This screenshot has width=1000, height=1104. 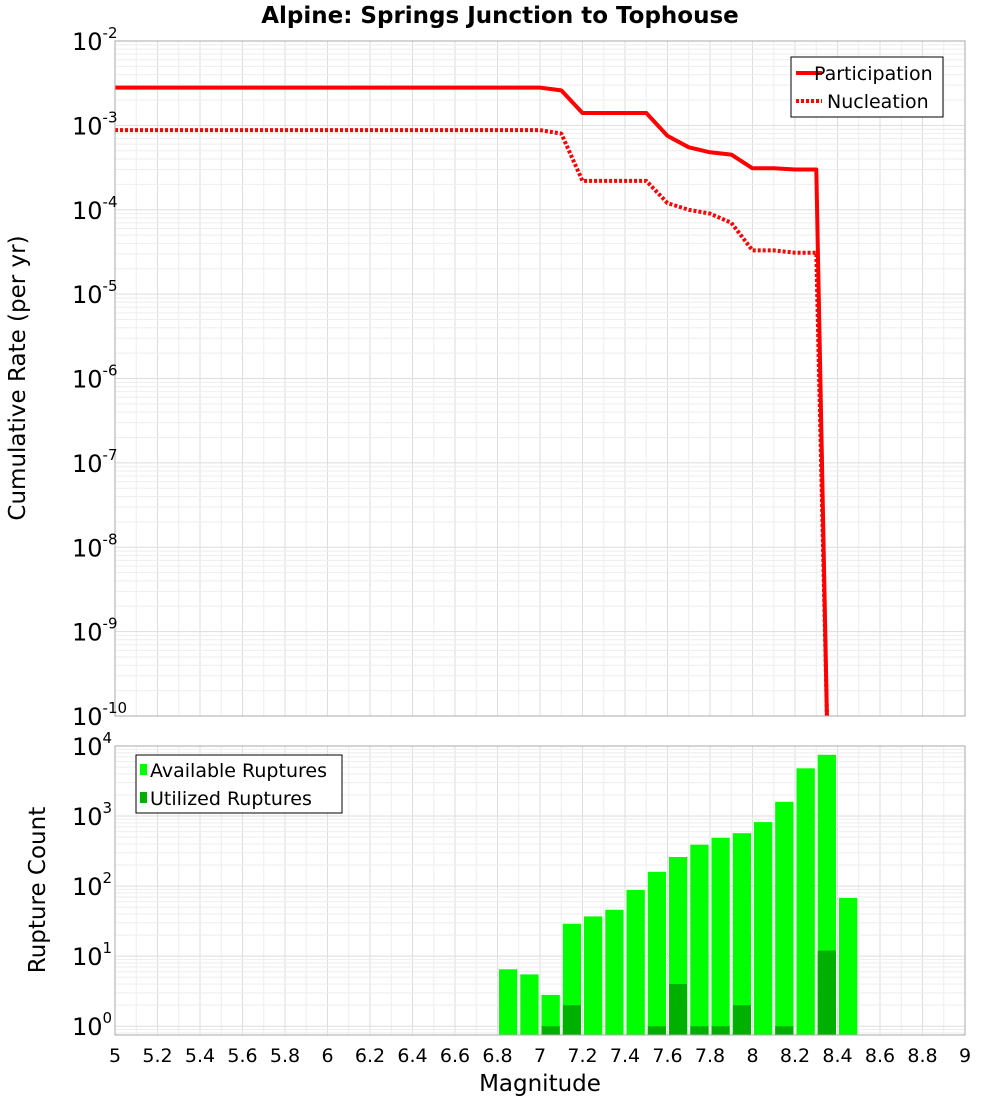 I want to click on x-tick-label: 7.2, so click(x=582, y=1056).